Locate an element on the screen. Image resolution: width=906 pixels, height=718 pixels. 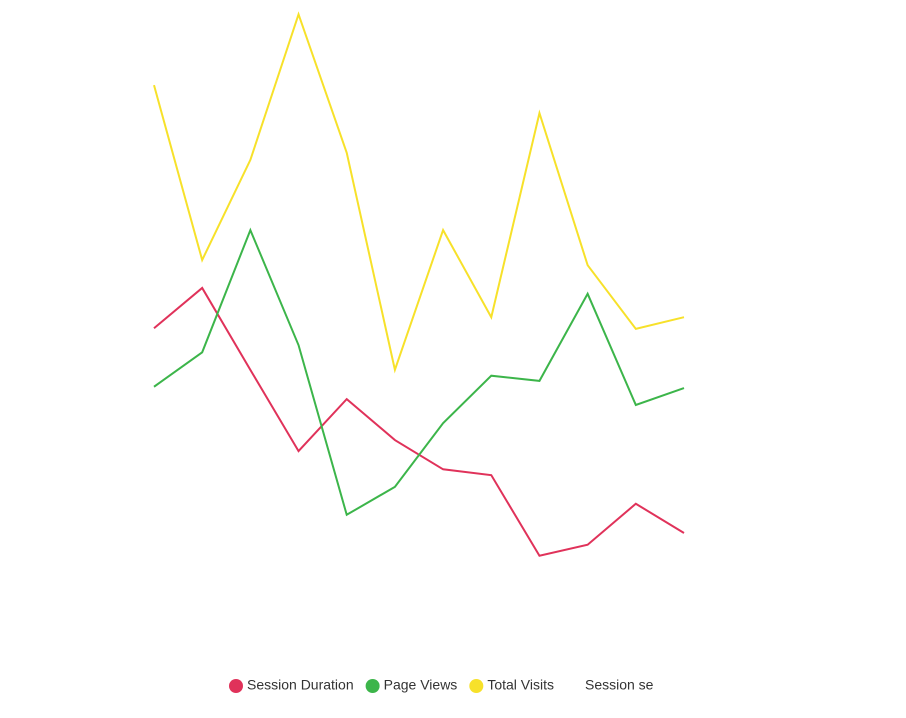
legend-label: Total Visits is located at coordinates (520, 685).